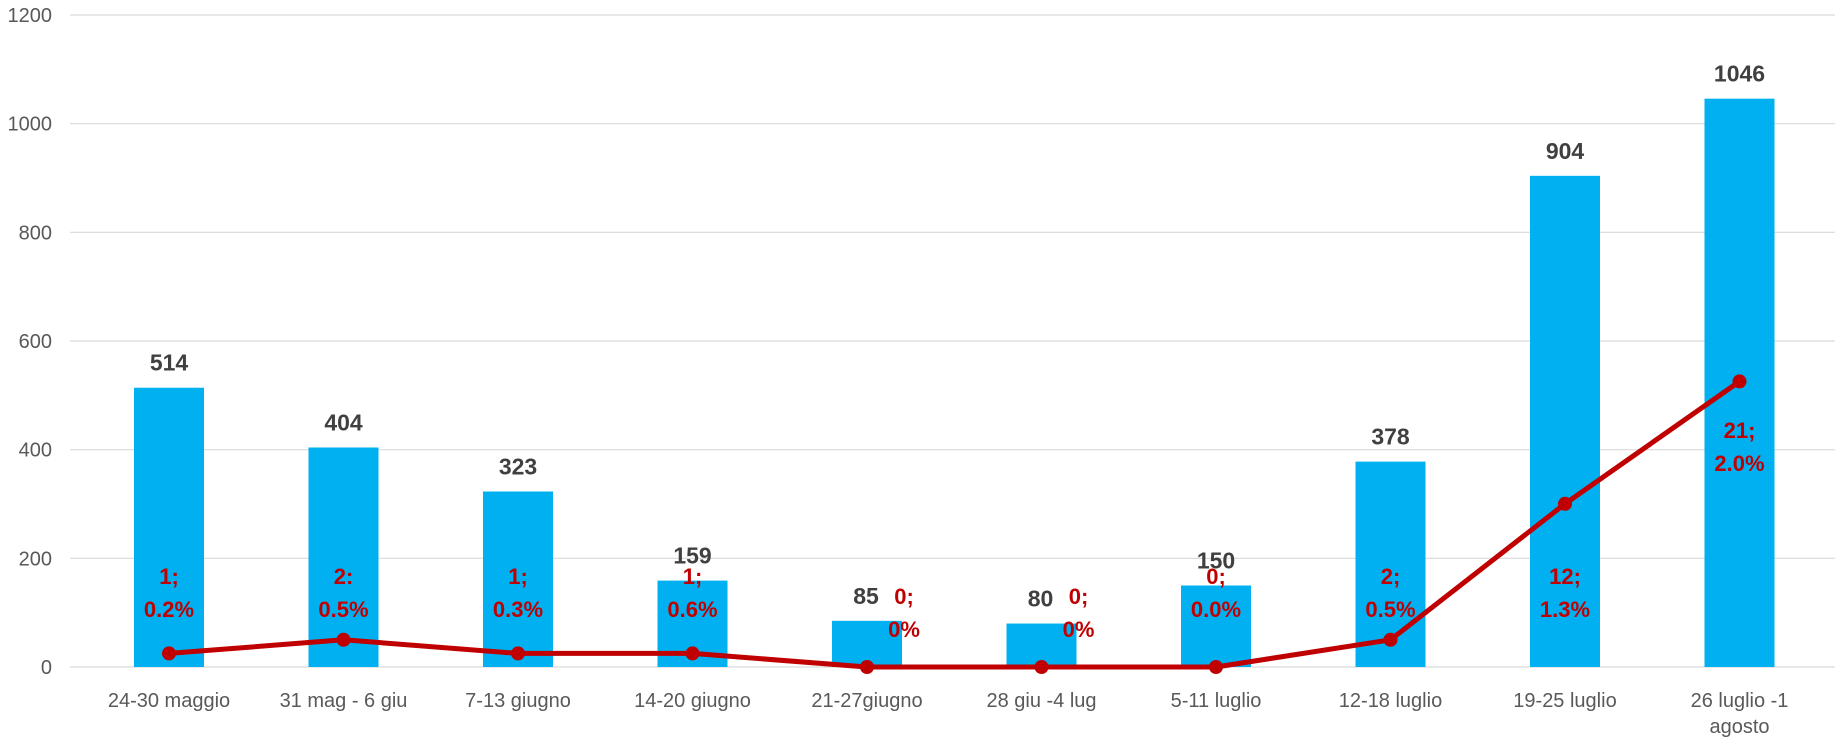 This screenshot has height=749, width=1835. What do you see at coordinates (518, 609) in the screenshot?
I see `line-percent-label: 0.3%` at bounding box center [518, 609].